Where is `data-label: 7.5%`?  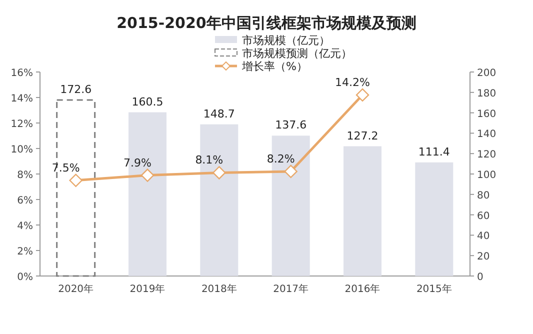 data-label: 7.5% is located at coordinates (66, 167).